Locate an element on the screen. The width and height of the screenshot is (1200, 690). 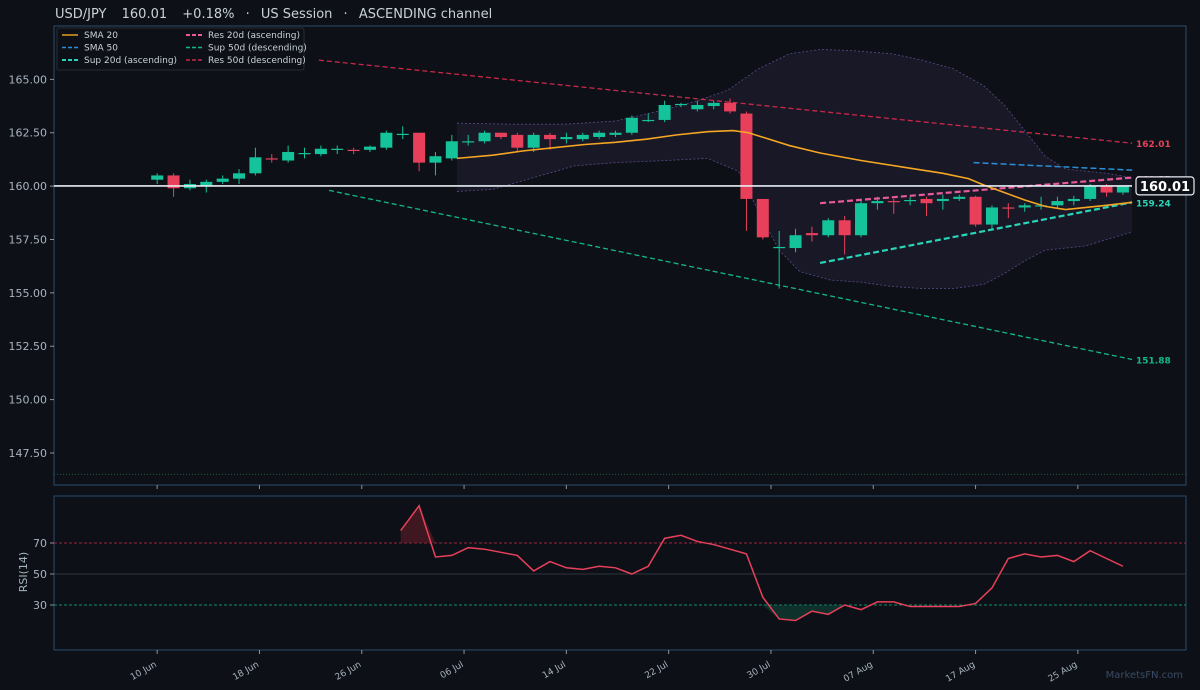
header-session: US Session is located at coordinates (297, 14).